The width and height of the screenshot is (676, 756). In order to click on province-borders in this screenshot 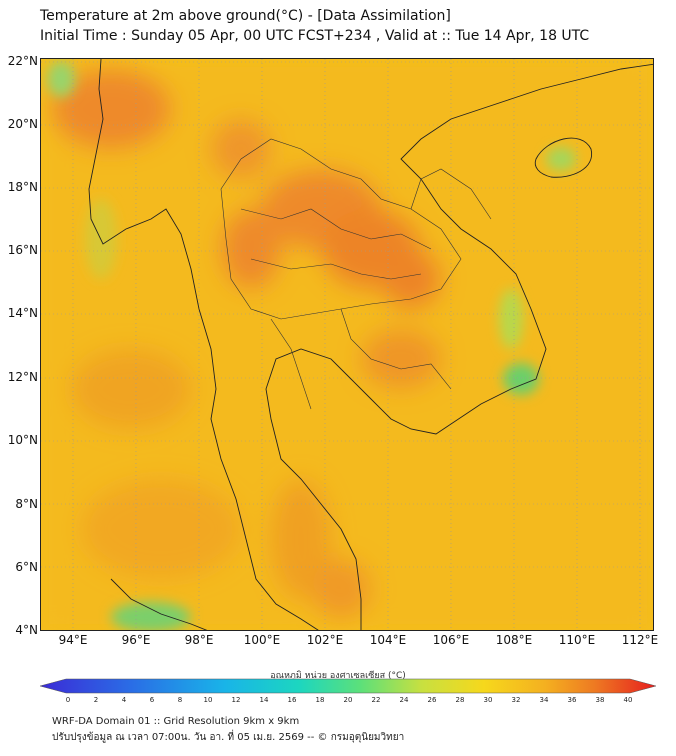, I will do `click(356, 274)`.